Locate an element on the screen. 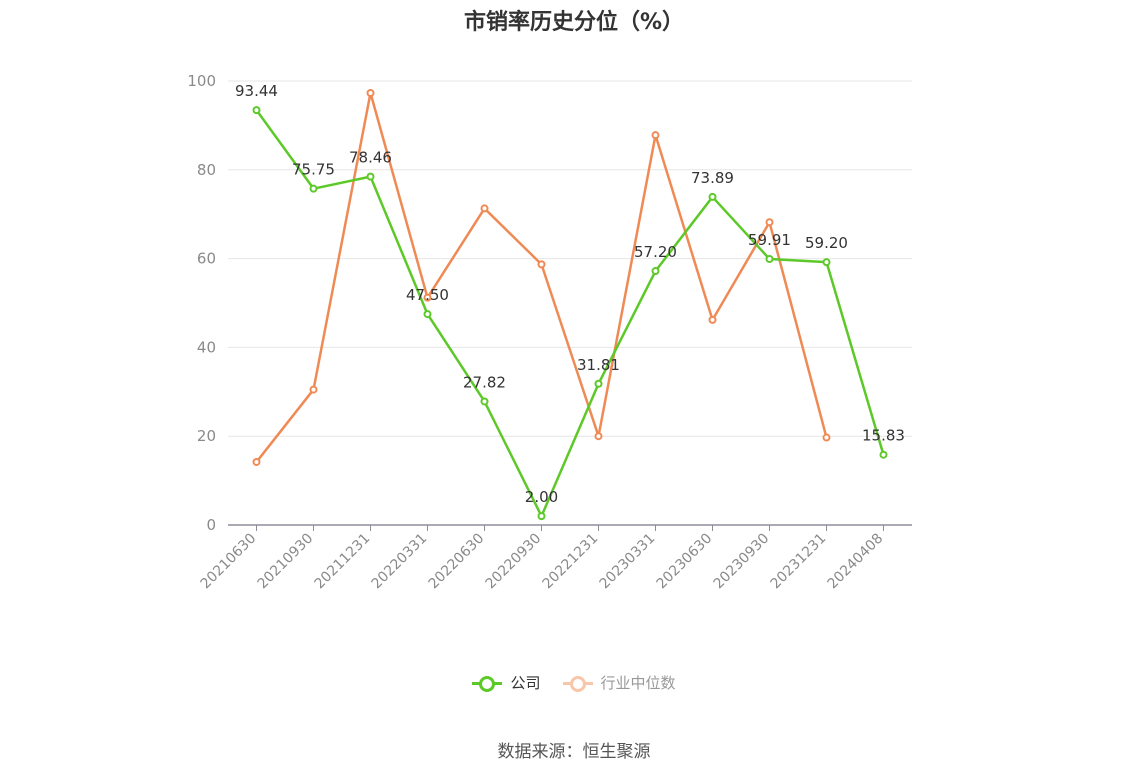 The height and width of the screenshot is (776, 1148). x-tick-label: 20221231 is located at coordinates (571, 562).